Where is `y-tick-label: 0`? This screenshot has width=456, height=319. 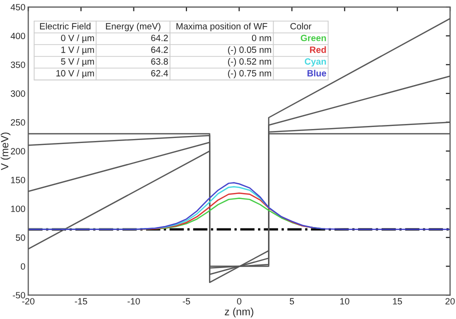
y-tick-label: 0 is located at coordinates (23, 266).